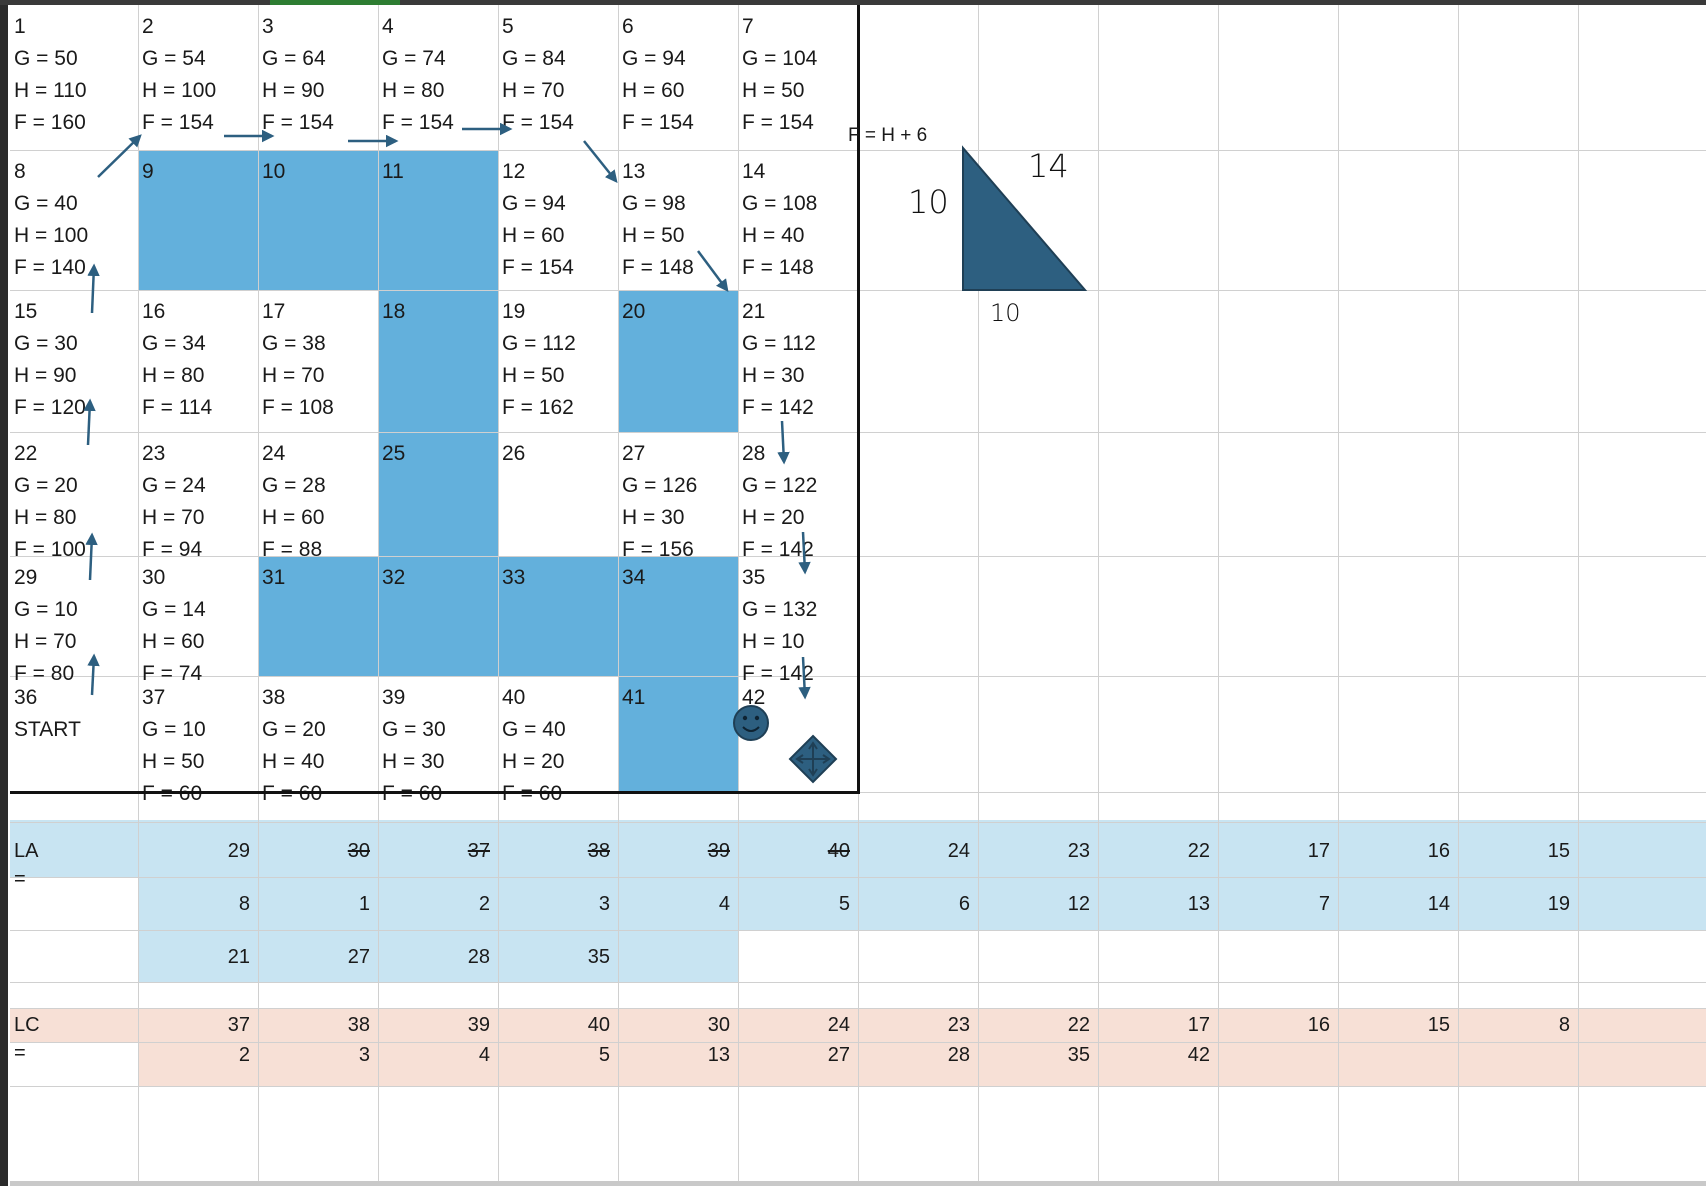 The image size is (1706, 1186). What do you see at coordinates (798, 496) in the screenshot?
I see `maze-cell: 28 G = 122 H = 20 F = 142` at bounding box center [798, 496].